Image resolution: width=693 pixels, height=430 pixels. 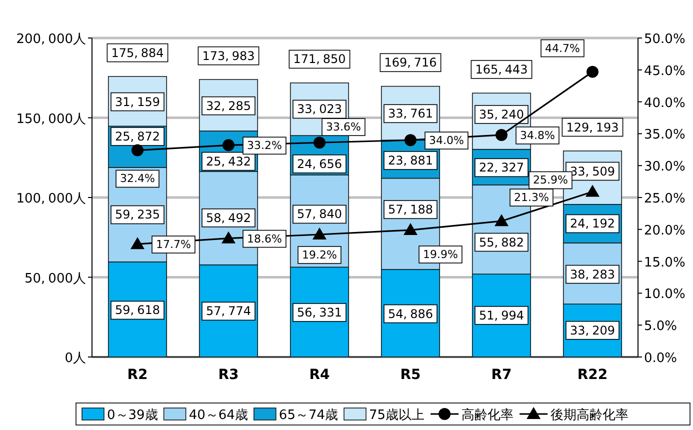 I want to click on legend-label: 0～39歳, so click(x=132, y=415).